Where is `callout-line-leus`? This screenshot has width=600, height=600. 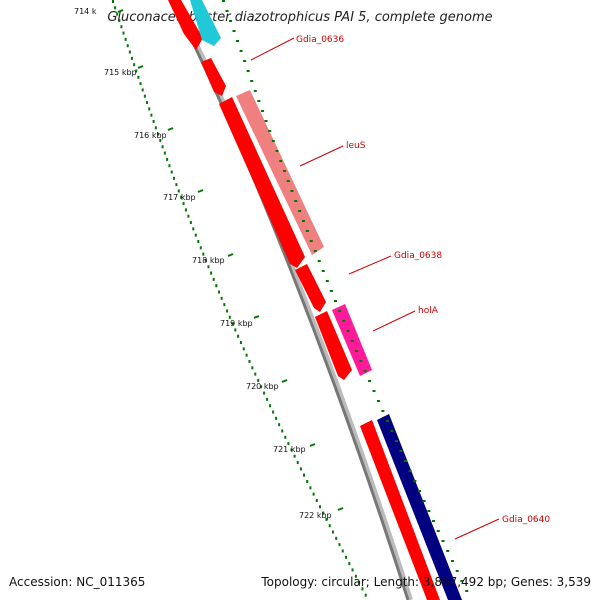
callout-line-leus is located at coordinates (321, 156).